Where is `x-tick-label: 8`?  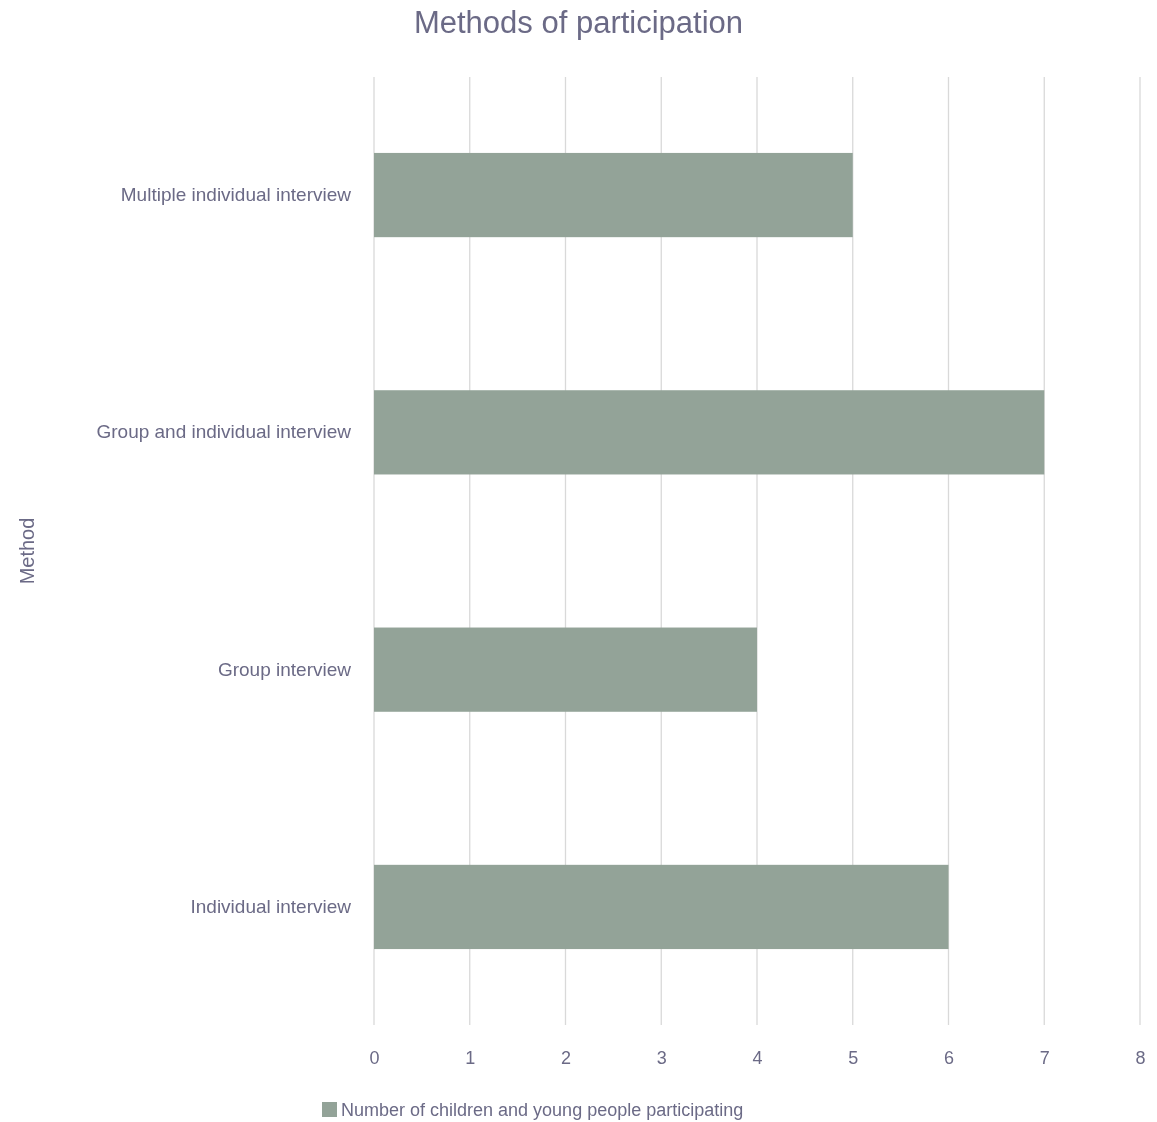
x-tick-label: 8 is located at coordinates (1140, 1057).